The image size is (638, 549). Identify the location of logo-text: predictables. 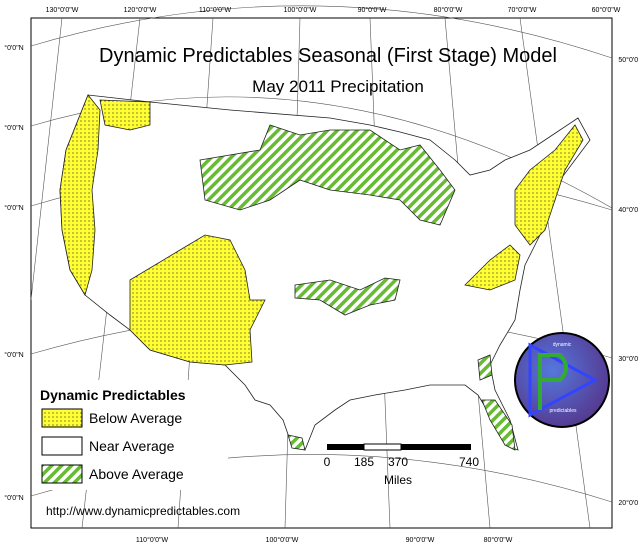
(563, 411).